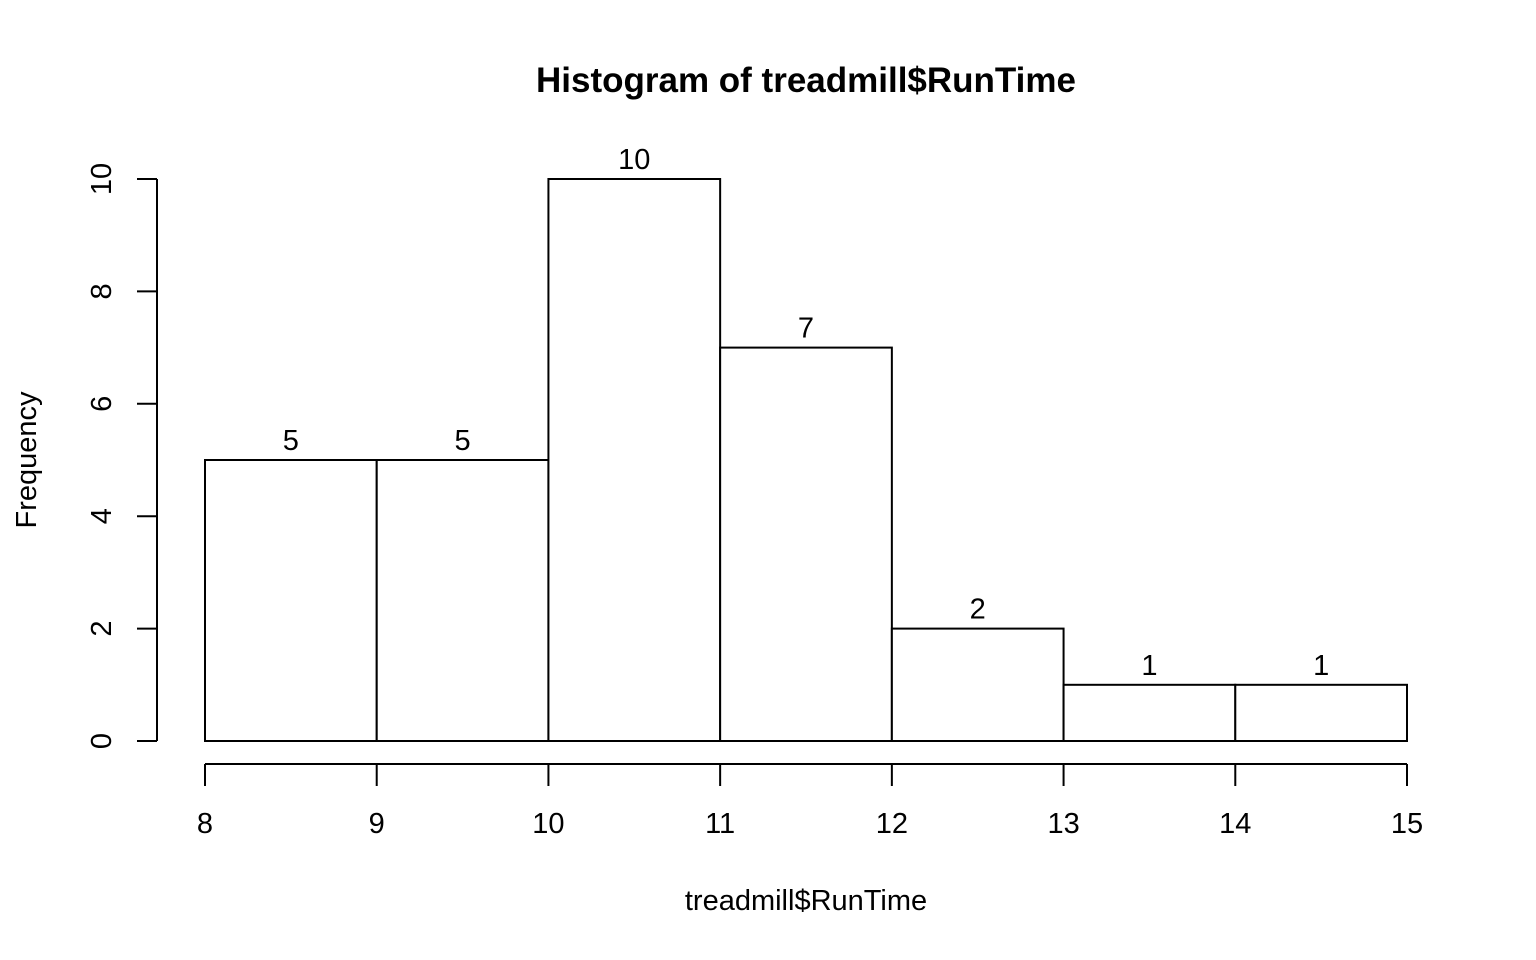  What do you see at coordinates (806, 80) in the screenshot?
I see `chart-title: Histogram of treadmill$RunTime` at bounding box center [806, 80].